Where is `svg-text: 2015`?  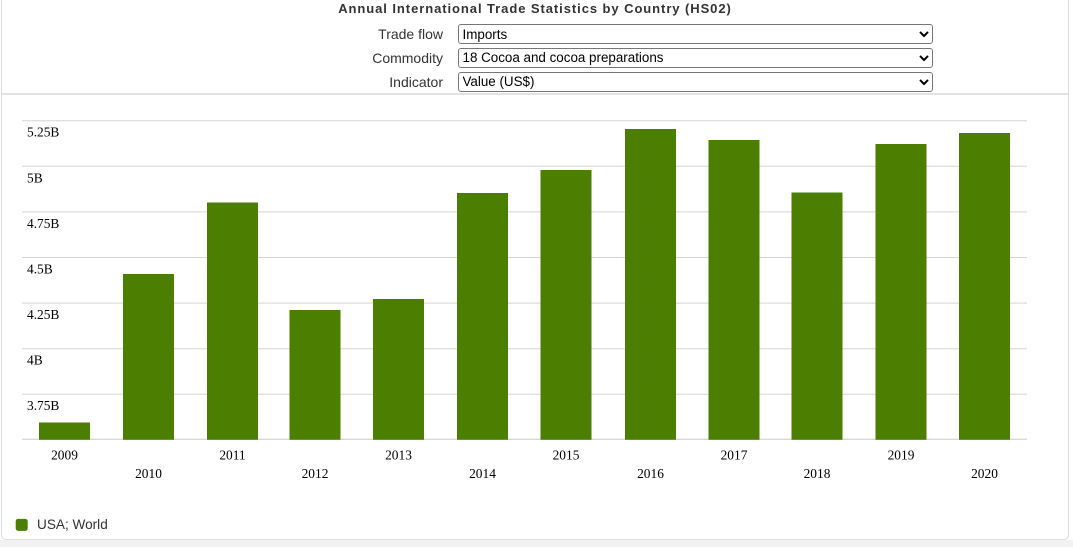 svg-text: 2015 is located at coordinates (566, 454).